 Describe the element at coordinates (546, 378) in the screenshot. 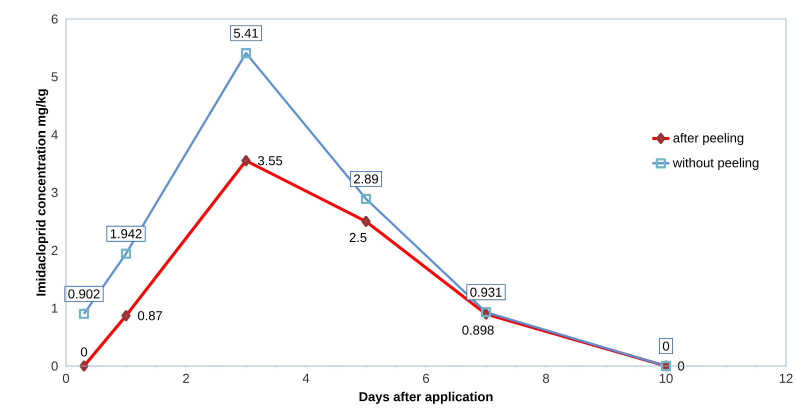

I see `x-tick-label: 8` at that location.